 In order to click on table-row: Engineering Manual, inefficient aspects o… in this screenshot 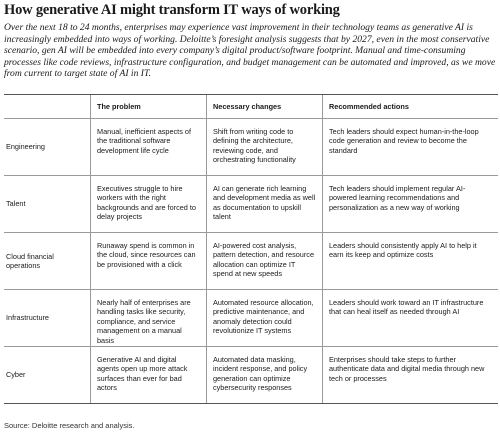, I will do `click(251, 146)`.